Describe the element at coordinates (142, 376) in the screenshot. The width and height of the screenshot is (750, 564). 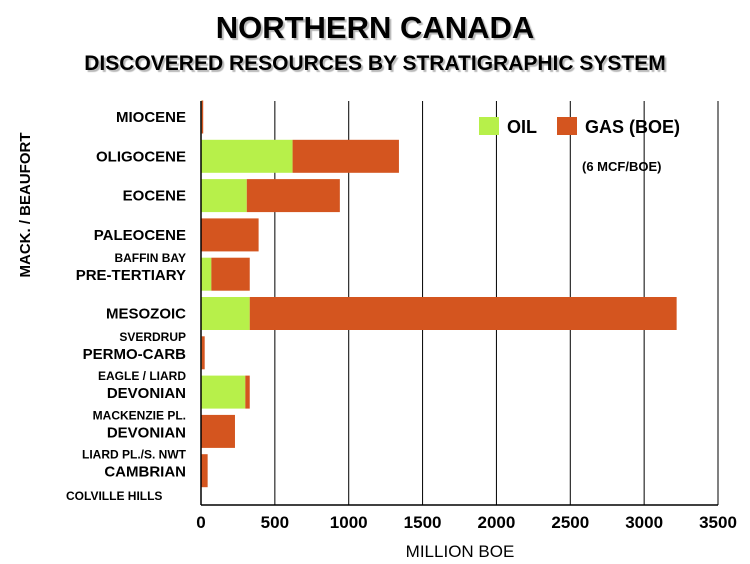
I see `region-label: EAGLE / LIARD` at that location.